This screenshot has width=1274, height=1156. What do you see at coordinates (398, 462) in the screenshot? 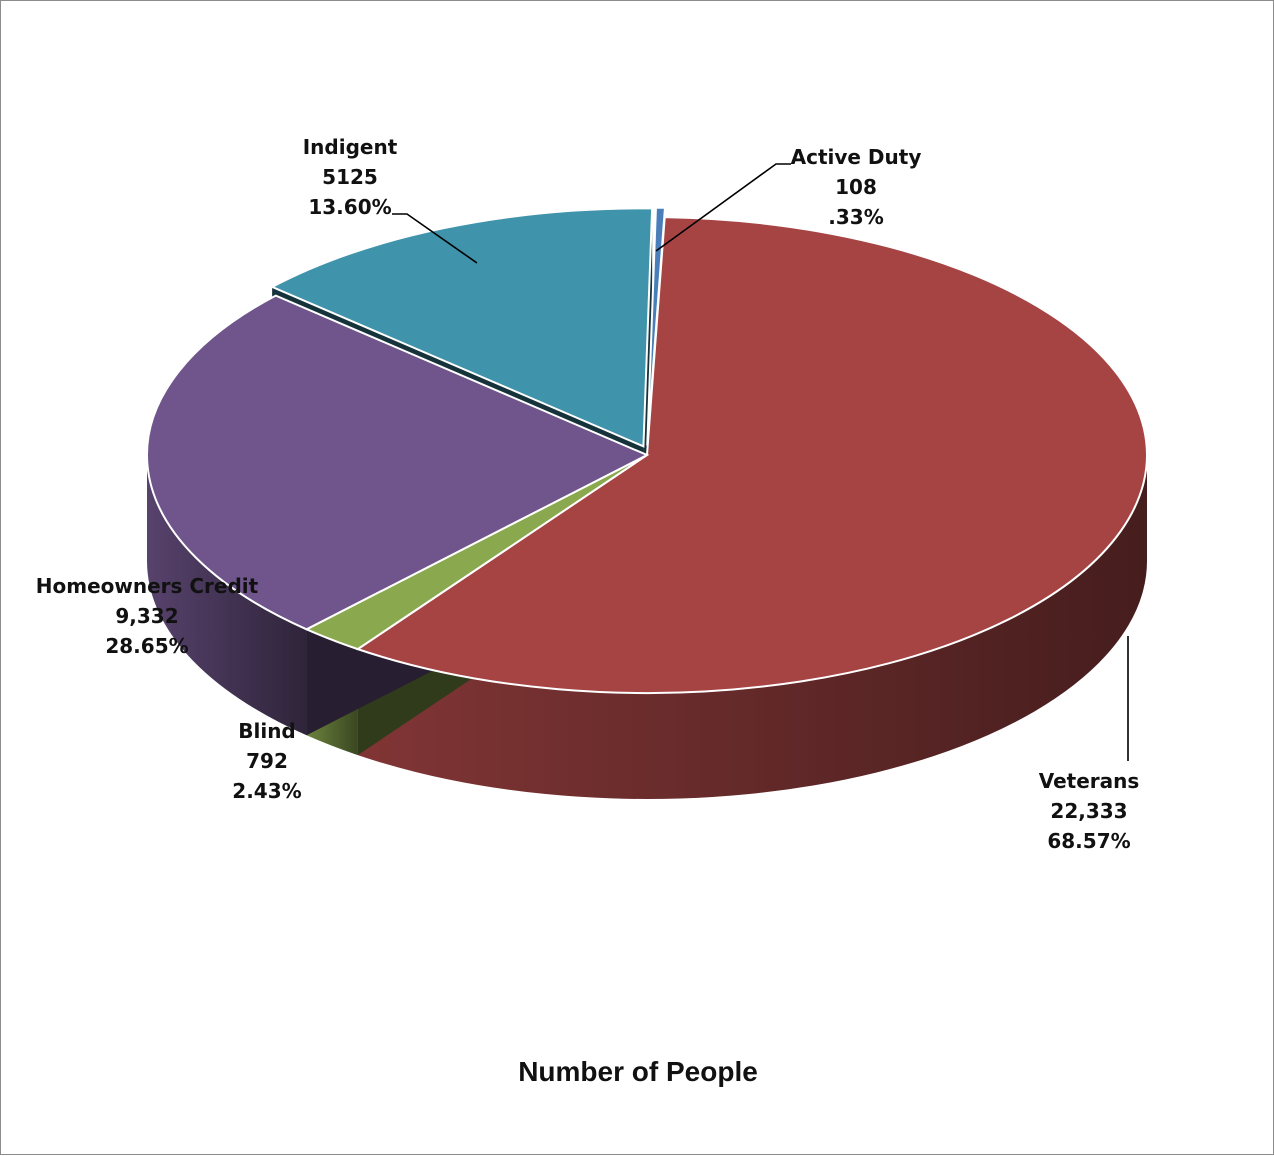
I see `slice-homeowners-credit` at bounding box center [398, 462].